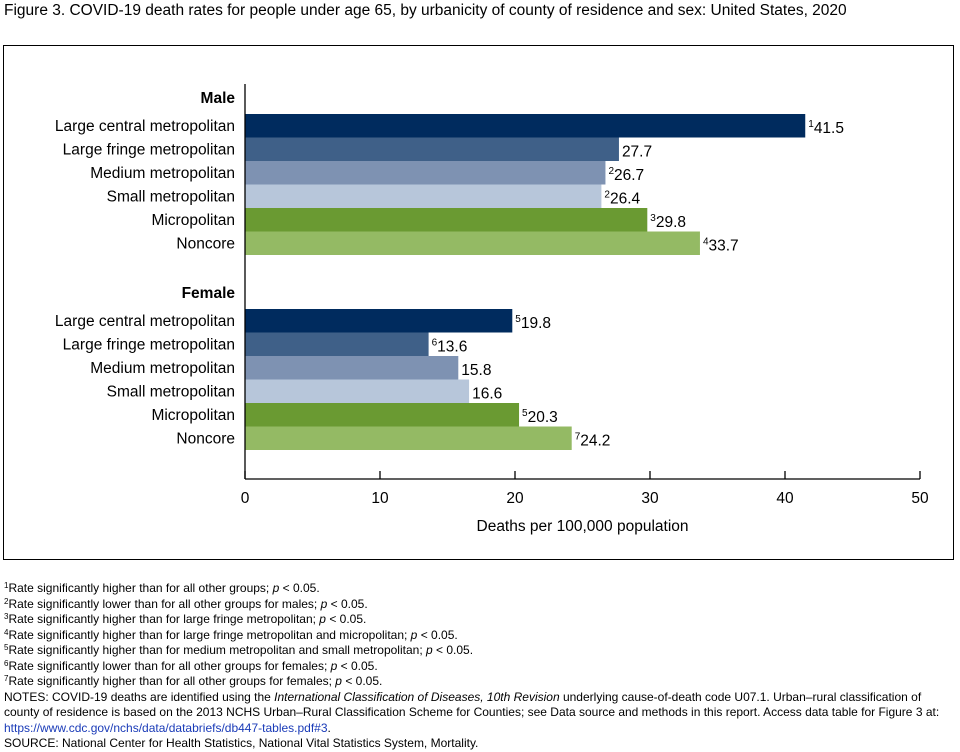 This screenshot has height=752, width=960. I want to click on bar-female-noncore, so click(408, 438).